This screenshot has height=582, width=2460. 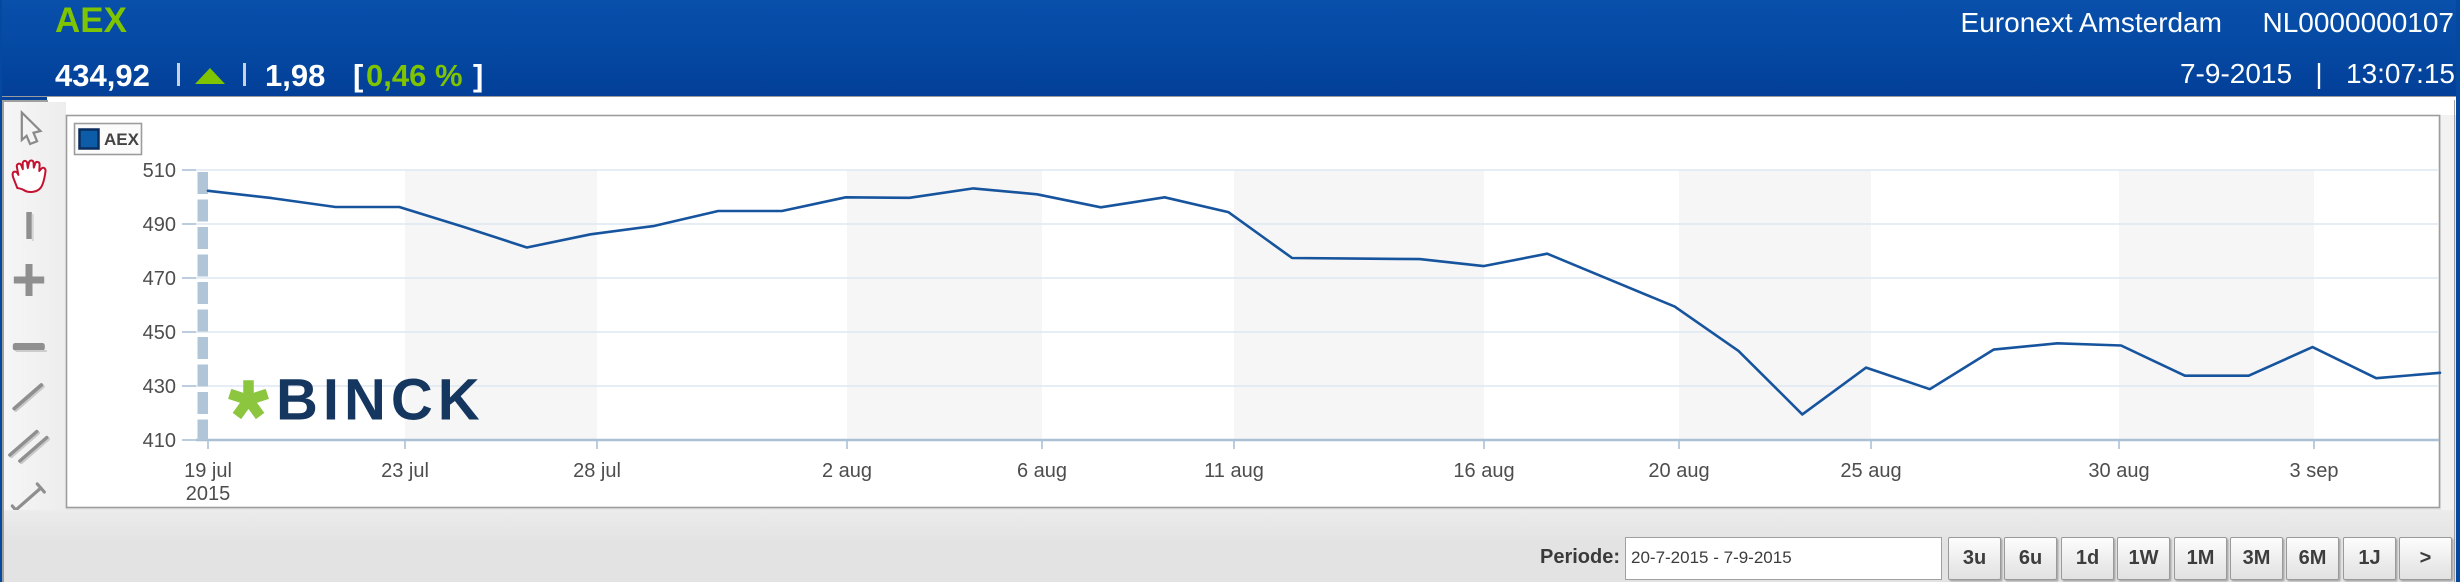 What do you see at coordinates (1234, 471) in the screenshot?
I see `svg-text: 11 aug` at bounding box center [1234, 471].